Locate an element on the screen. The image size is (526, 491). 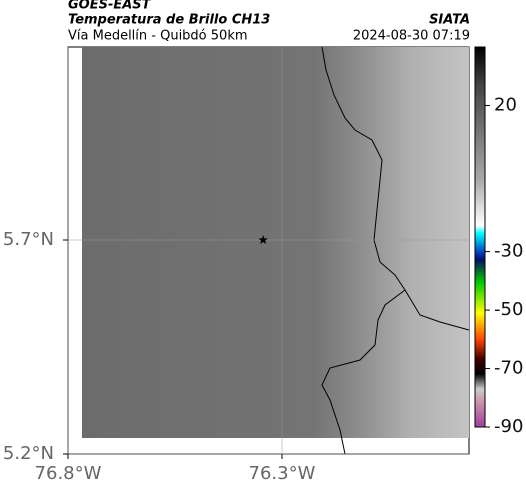
x-tick-label: 76.8°W is located at coordinates (68, 473).